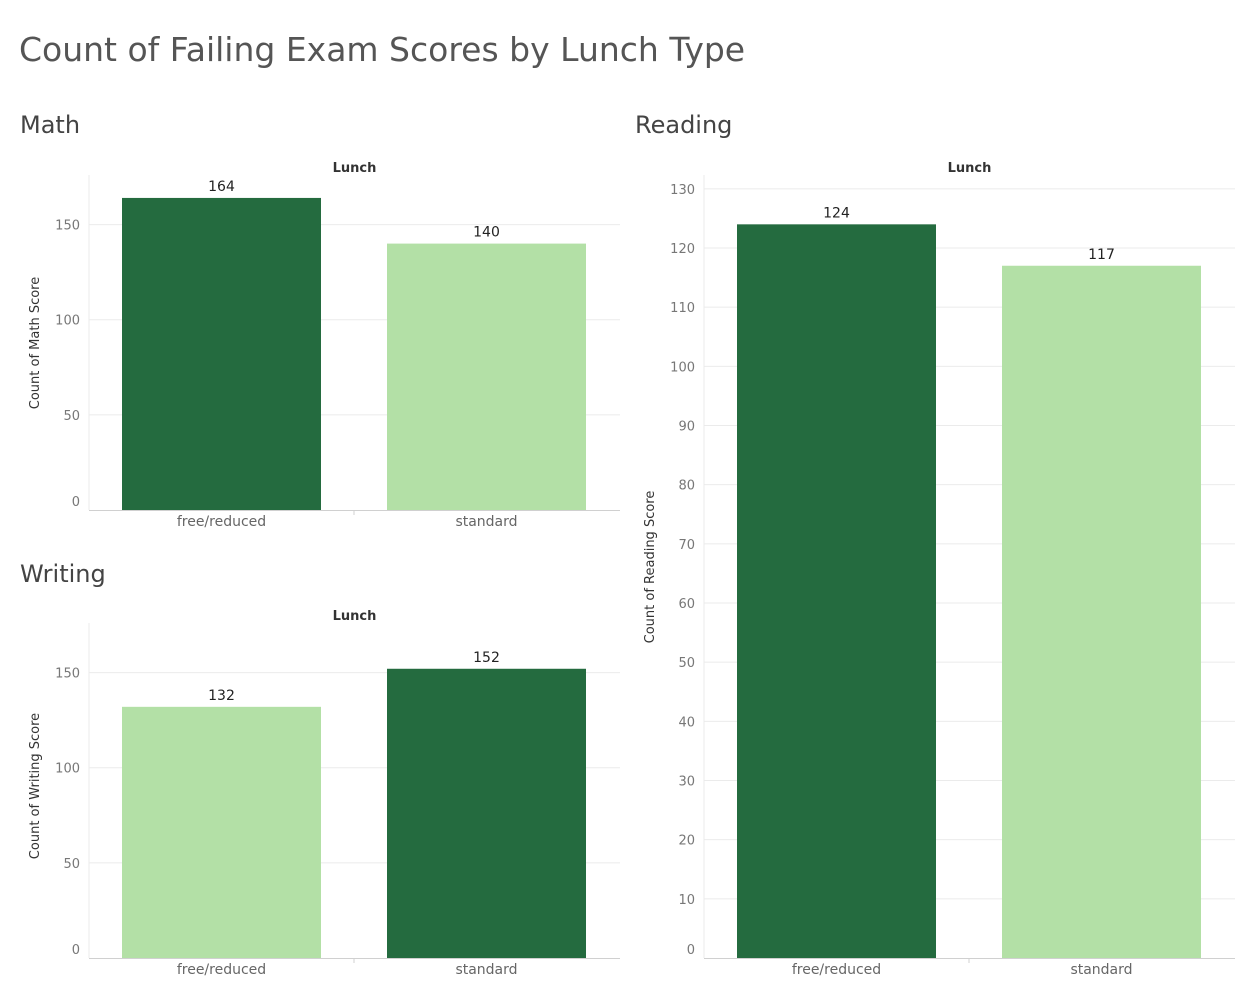 The height and width of the screenshot is (1000, 1250). What do you see at coordinates (836, 213) in the screenshot?
I see `reading-data-label: 124` at bounding box center [836, 213].